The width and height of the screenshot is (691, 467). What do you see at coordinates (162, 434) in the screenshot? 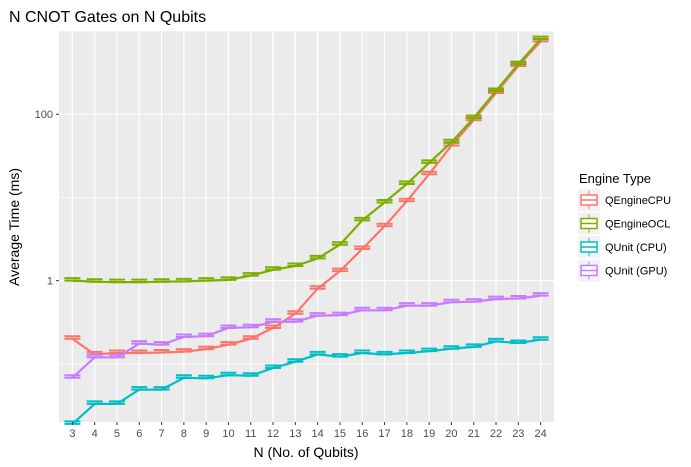
I see `x-tick-label: 7` at bounding box center [162, 434].